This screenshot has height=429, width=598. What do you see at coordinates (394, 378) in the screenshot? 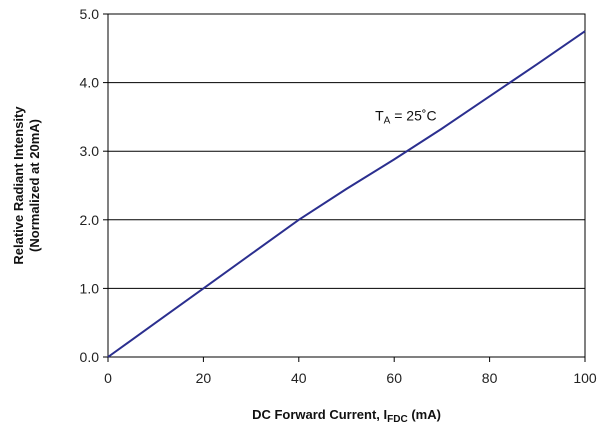
I see `x-tick-label-3: 60` at bounding box center [394, 378].